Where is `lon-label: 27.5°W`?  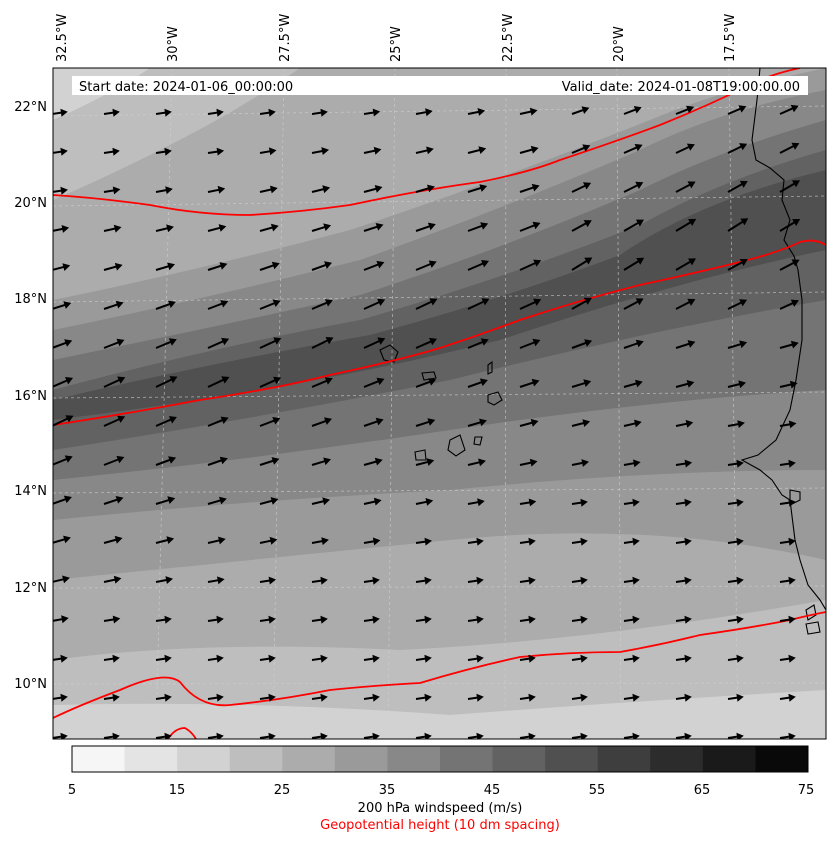 lon-label: 27.5°W is located at coordinates (285, 38).